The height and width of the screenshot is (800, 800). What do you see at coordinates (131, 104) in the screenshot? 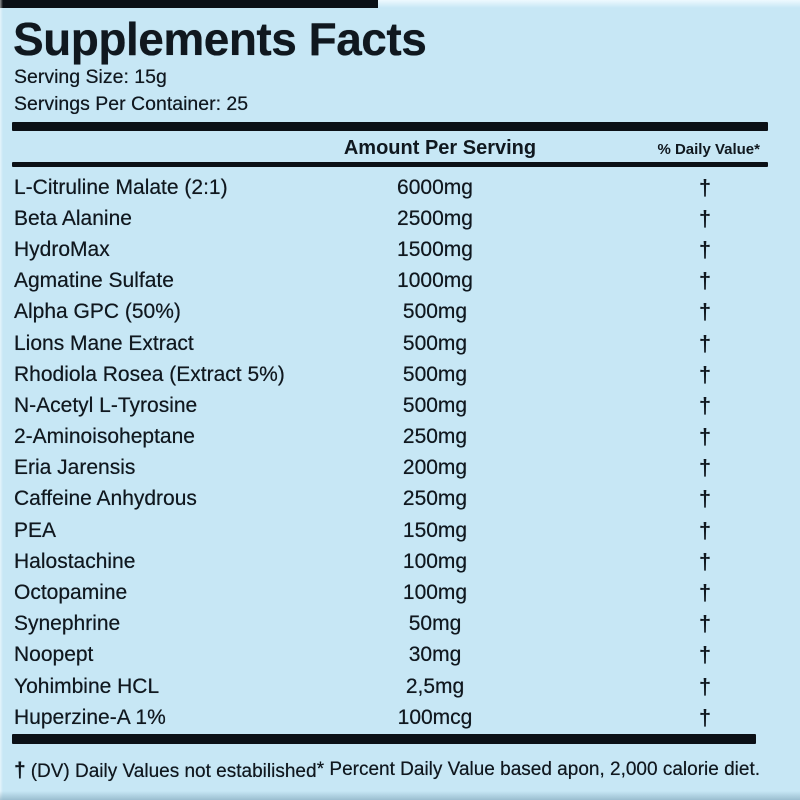
I see `servings-per-container-text: Servings Per Container: 25` at bounding box center [131, 104].